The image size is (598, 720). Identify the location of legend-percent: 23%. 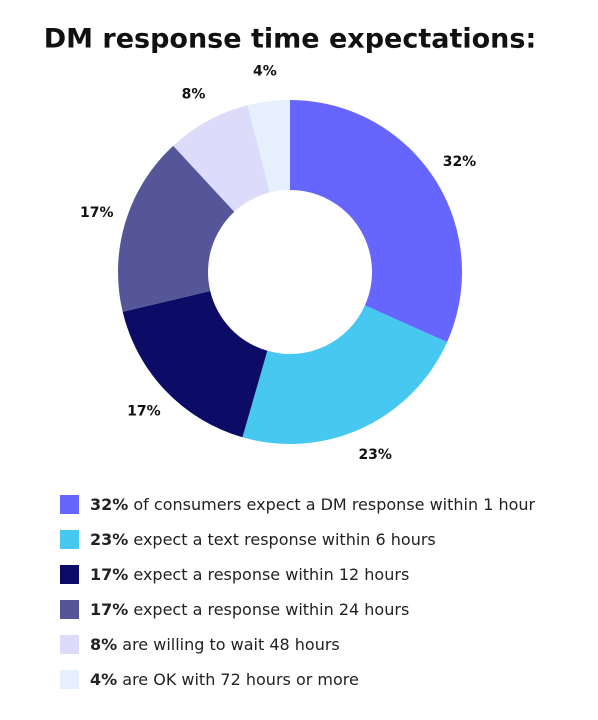
(109, 539).